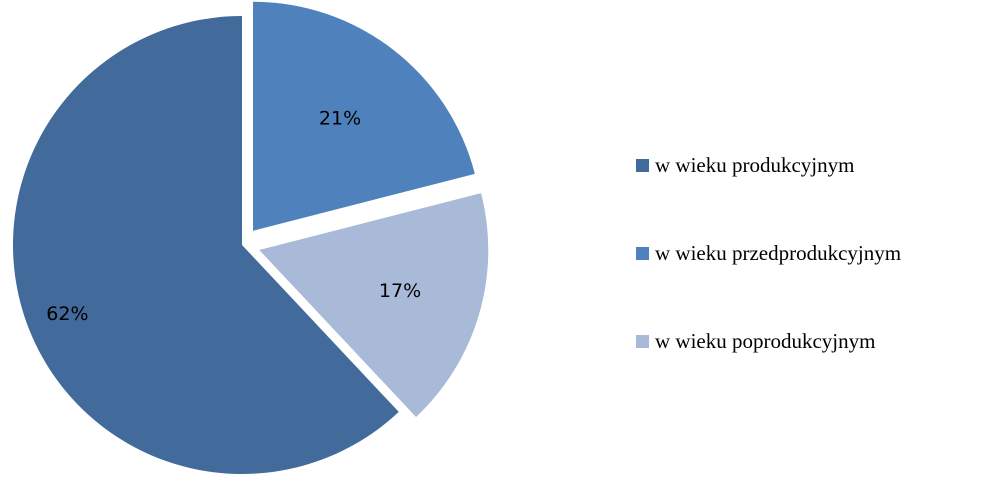 The width and height of the screenshot is (987, 486). What do you see at coordinates (67, 314) in the screenshot?
I see `slice-value-label: 62%` at bounding box center [67, 314].